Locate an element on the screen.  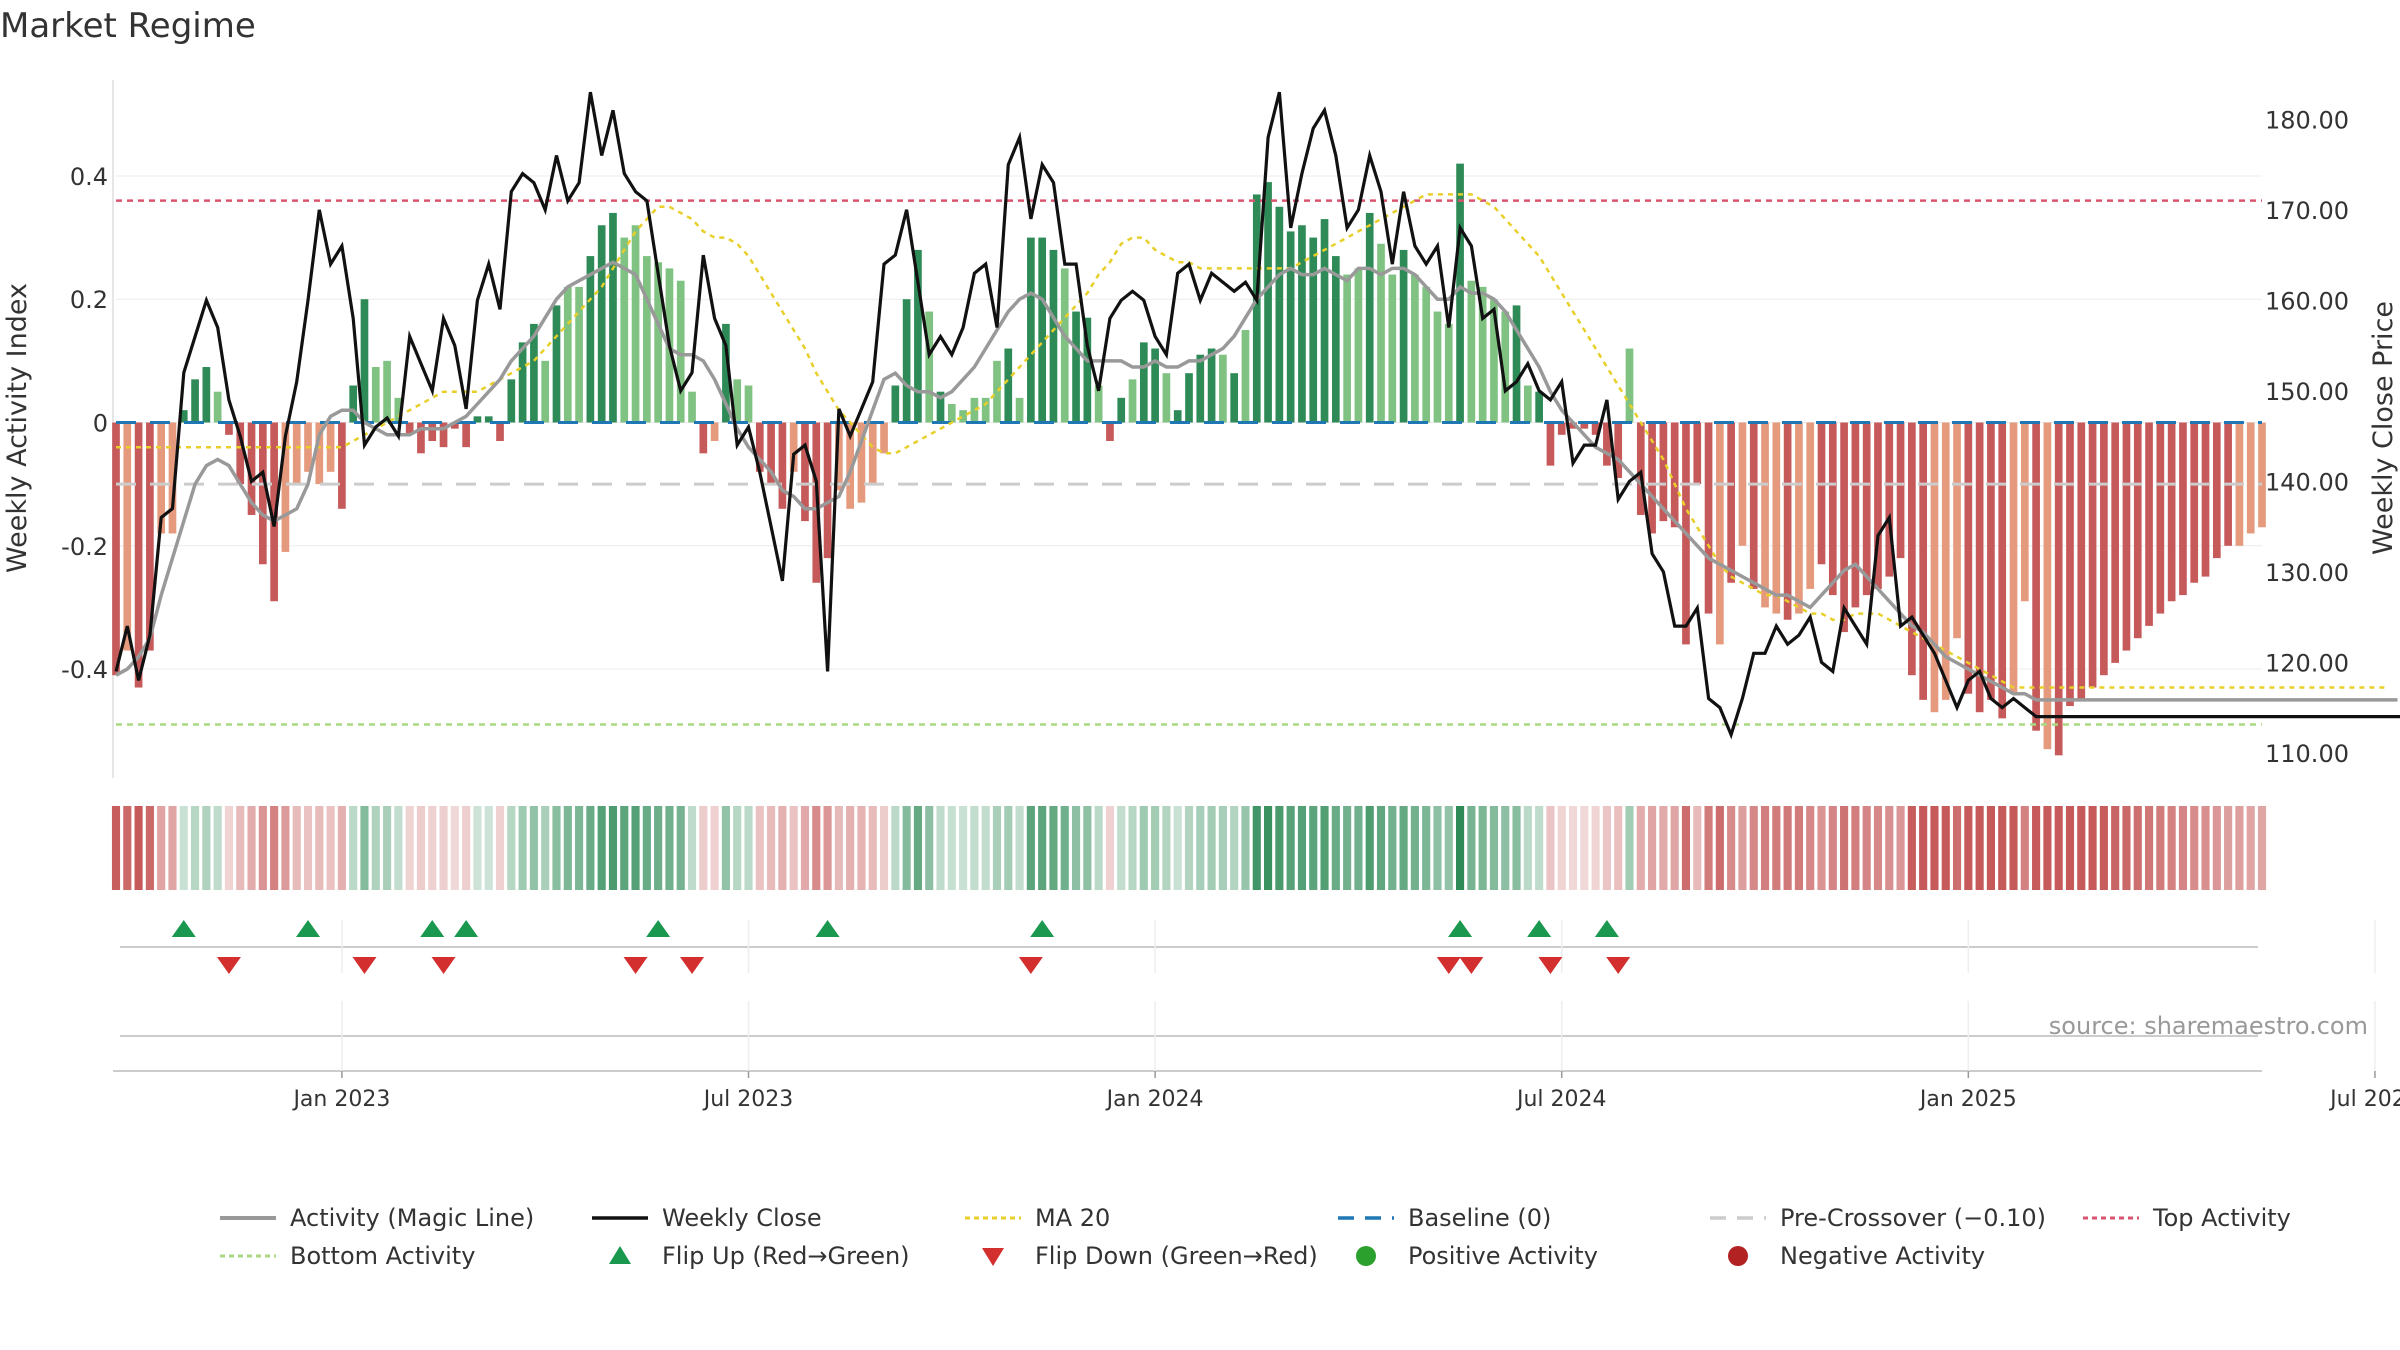
y-left-tick-label: -0.4 is located at coordinates (84, 670).